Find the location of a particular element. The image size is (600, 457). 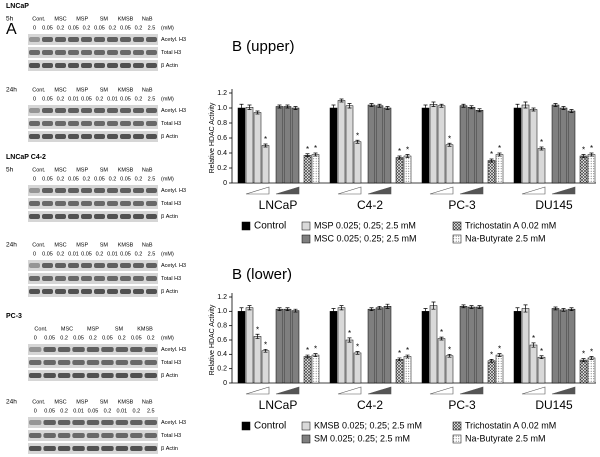

band-label: Total H3 is located at coordinates (171, 53).